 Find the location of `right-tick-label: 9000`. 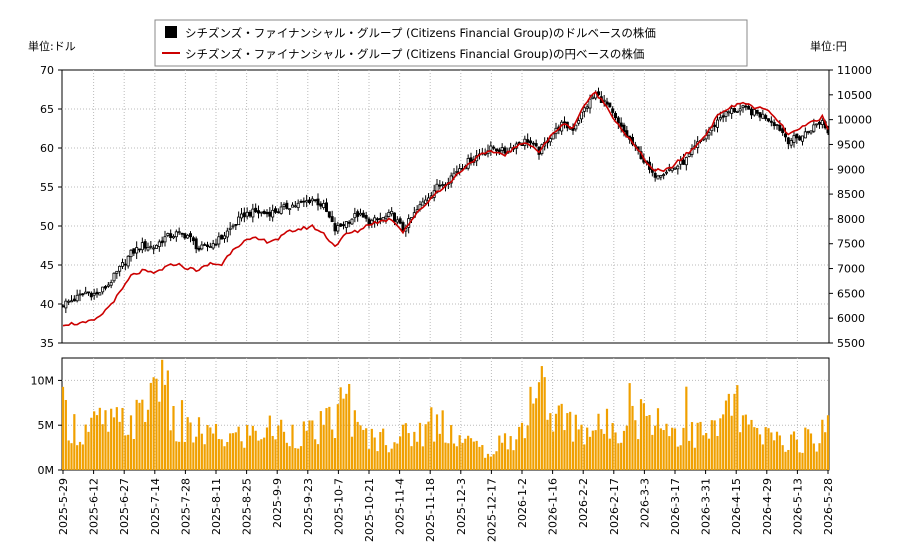

right-tick-label: 9000 is located at coordinates (851, 169).